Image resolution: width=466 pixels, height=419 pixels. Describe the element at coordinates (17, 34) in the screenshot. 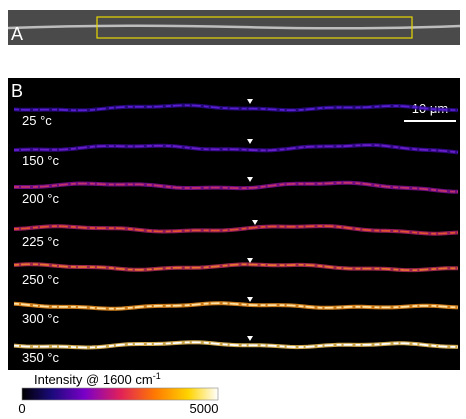

I see `panel-label: A` at that location.